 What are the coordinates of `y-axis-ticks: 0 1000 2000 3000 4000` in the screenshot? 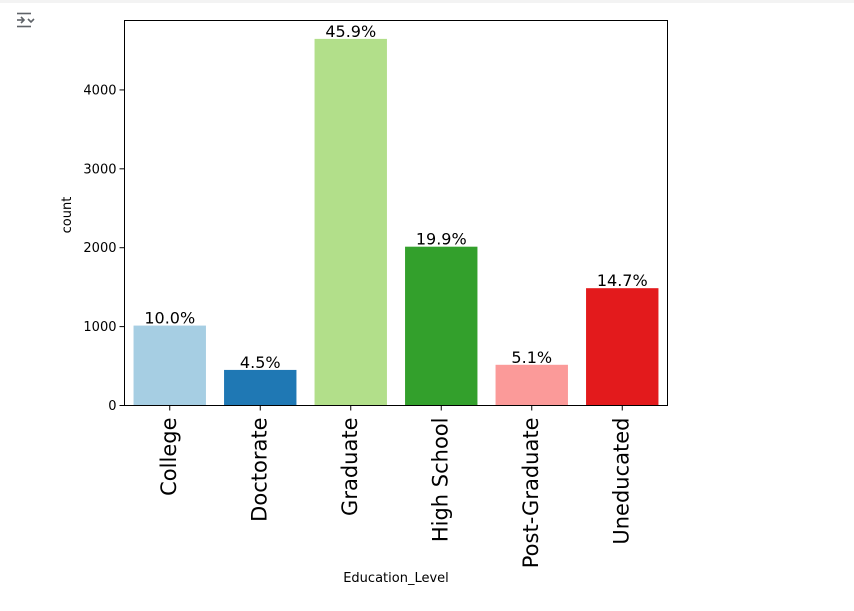 It's located at (104, 248).